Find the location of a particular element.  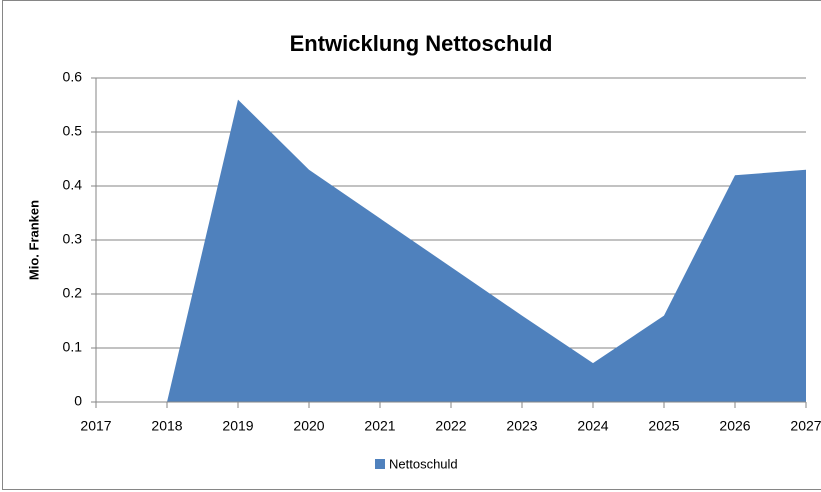

y-tick-label: 0.4 is located at coordinates (73, 185).